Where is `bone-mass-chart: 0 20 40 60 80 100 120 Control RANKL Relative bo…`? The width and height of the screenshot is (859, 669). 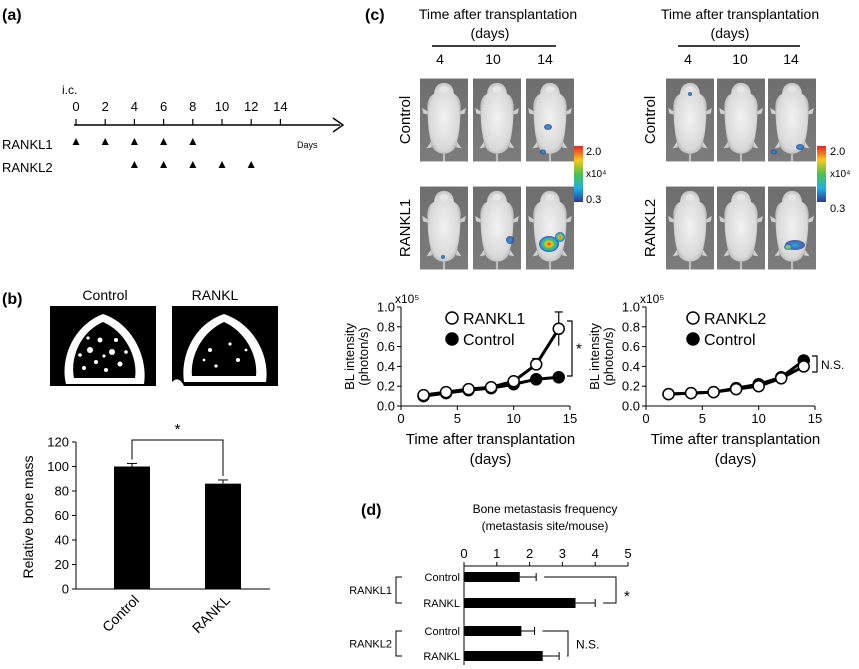 bone-mass-chart: 0 20 40 60 80 100 120 Control RANKL Relative bo… is located at coordinates (145, 528).